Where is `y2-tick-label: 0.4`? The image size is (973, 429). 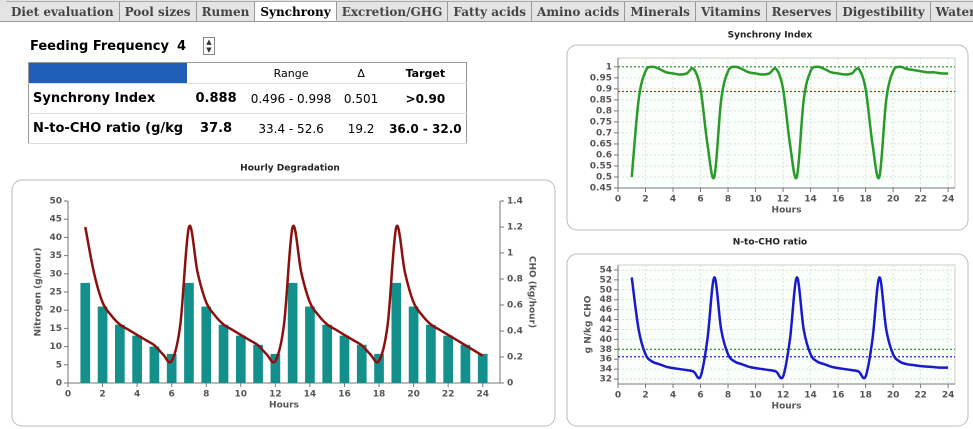
y2-tick-label: 0.4 is located at coordinates (515, 332).